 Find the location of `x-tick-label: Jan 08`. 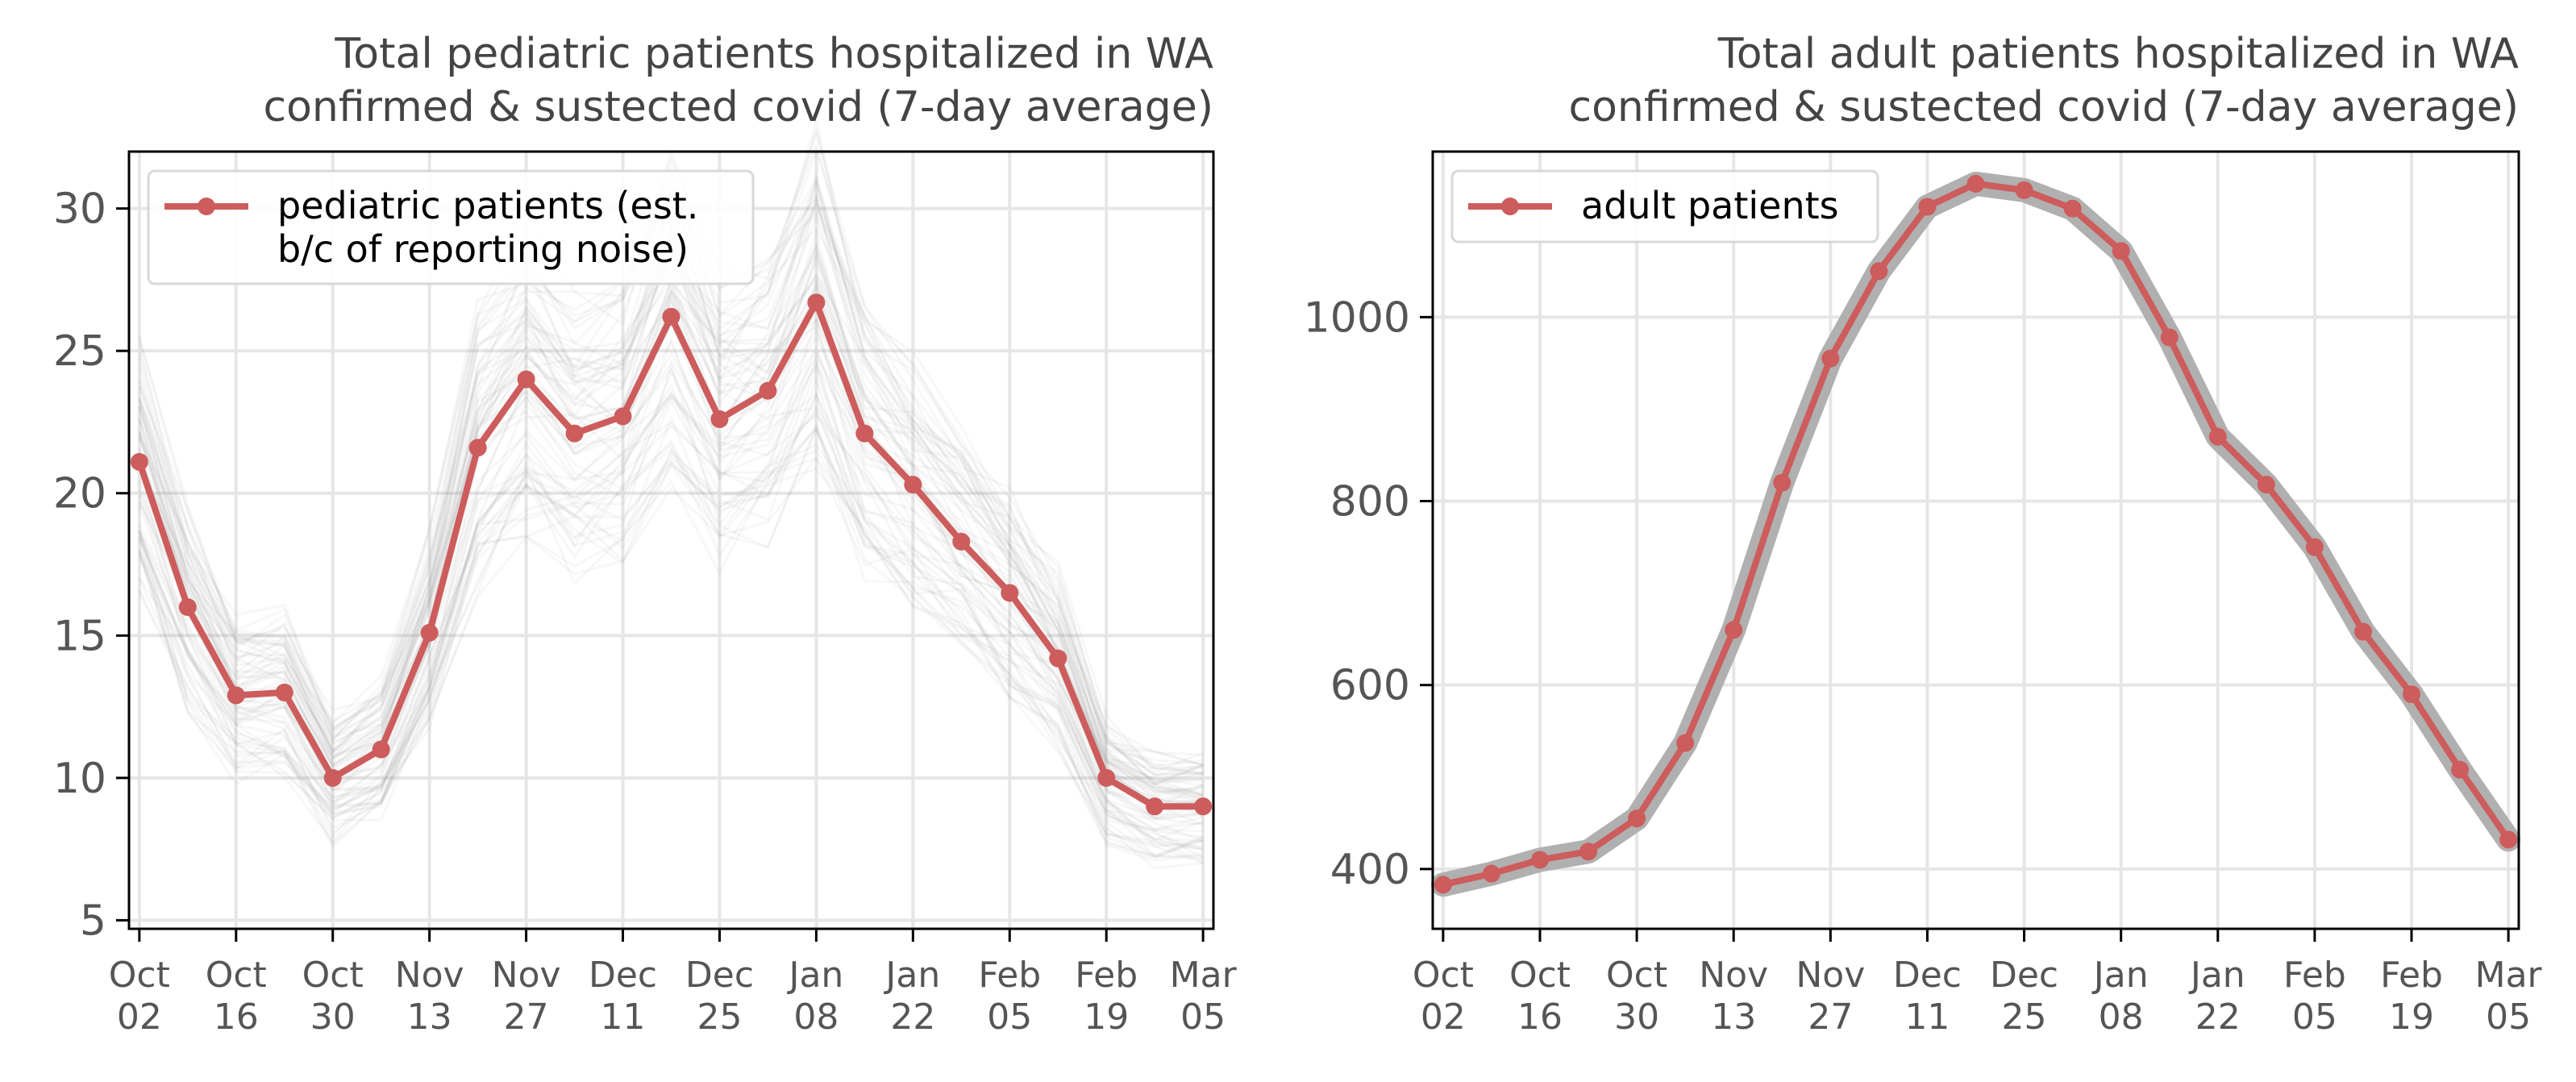

x-tick-label: Jan 08 is located at coordinates (2120, 996).